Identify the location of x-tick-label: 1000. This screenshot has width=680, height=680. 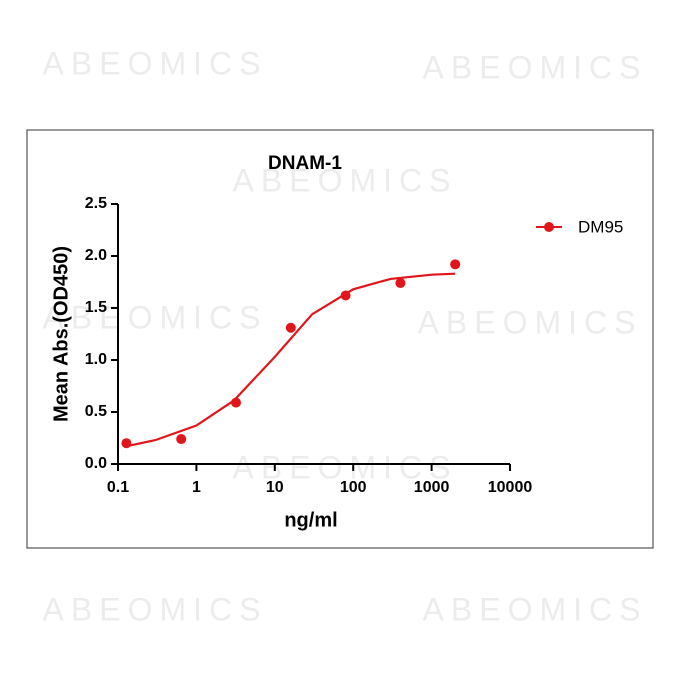
(432, 487).